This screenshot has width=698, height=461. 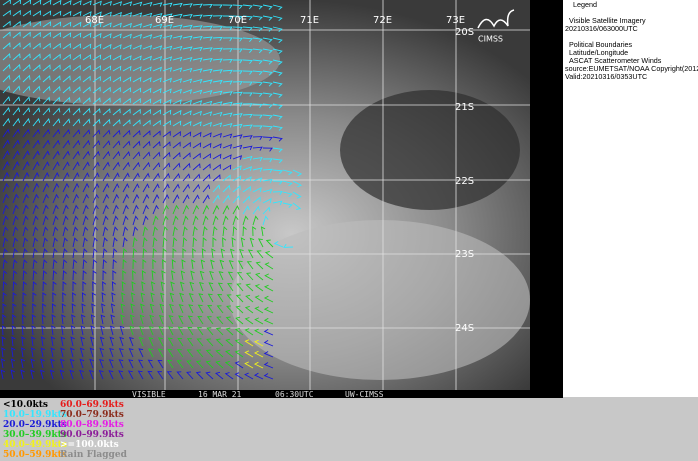 What do you see at coordinates (455, 20) in the screenshot?
I see `lon-label: 73E` at bounding box center [455, 20].